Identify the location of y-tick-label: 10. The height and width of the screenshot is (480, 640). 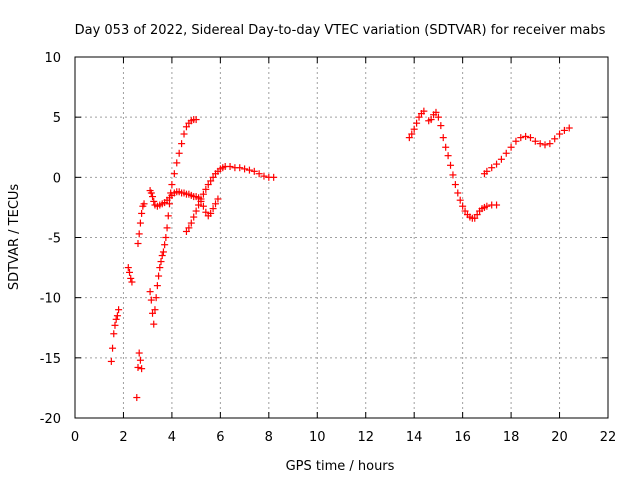
(52, 58).